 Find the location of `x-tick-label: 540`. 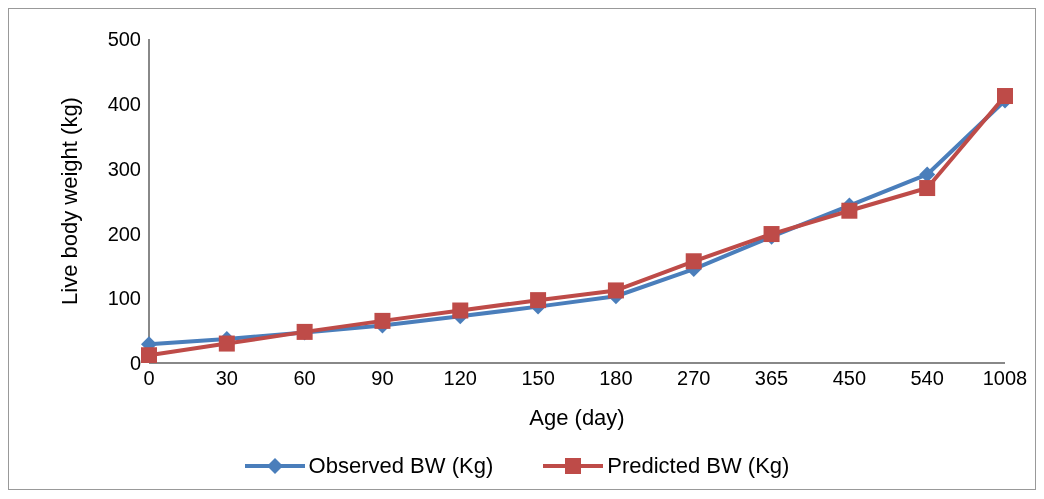

x-tick-label: 540 is located at coordinates (927, 378).